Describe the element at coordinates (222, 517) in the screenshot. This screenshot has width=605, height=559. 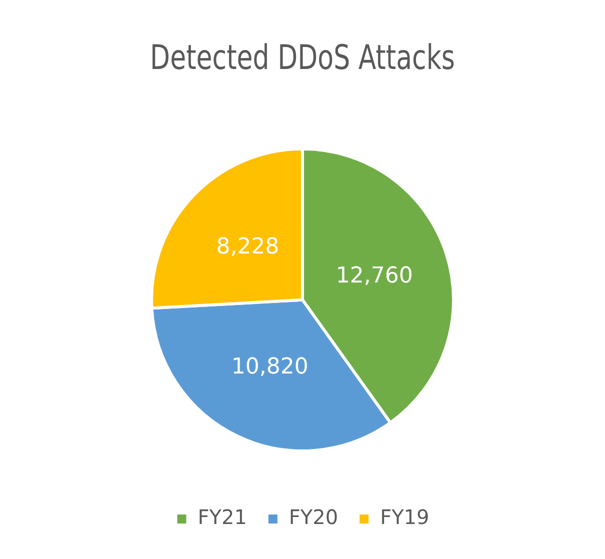
I see `legend-label: FY21` at that location.